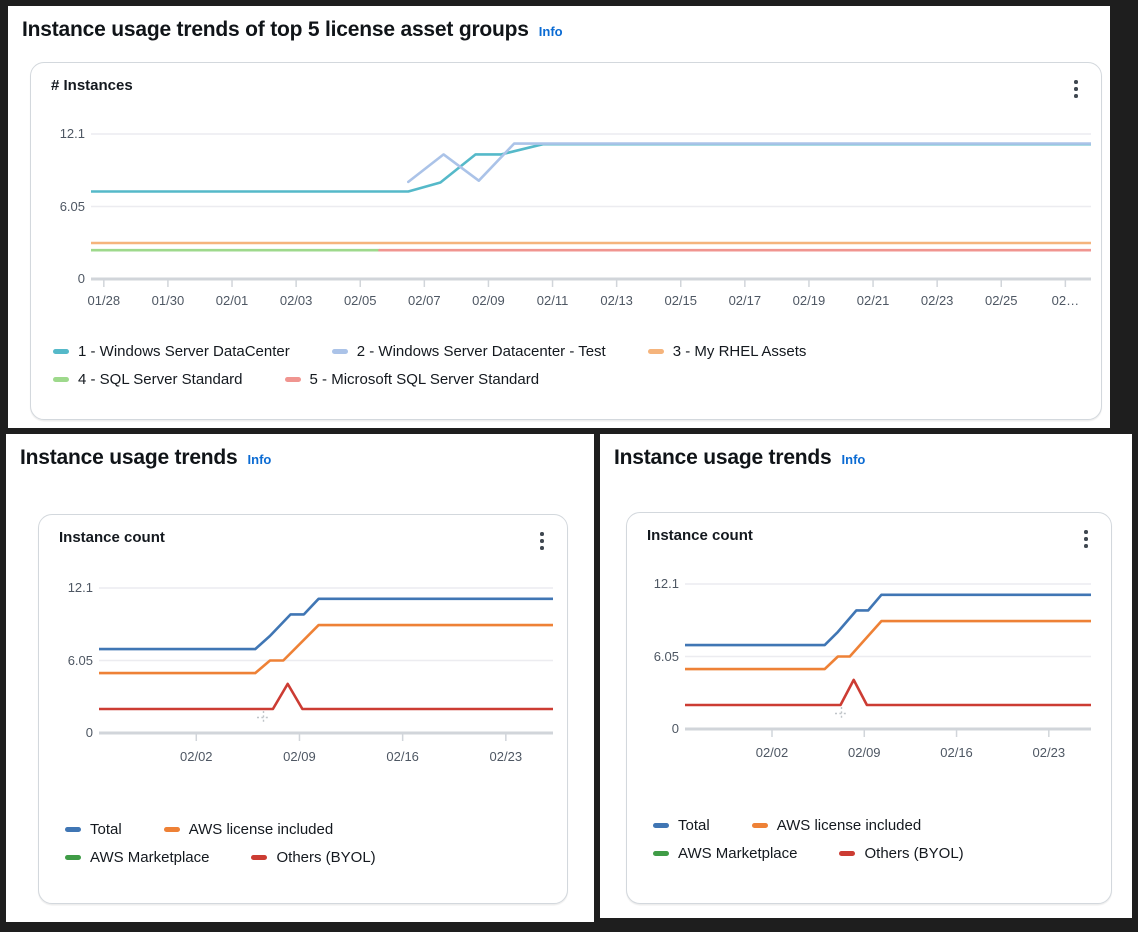 The image size is (1138, 932). What do you see at coordinates (808, 853) in the screenshot?
I see `legend-row: AWS Marketplace Others (BYOL)` at bounding box center [808, 853].